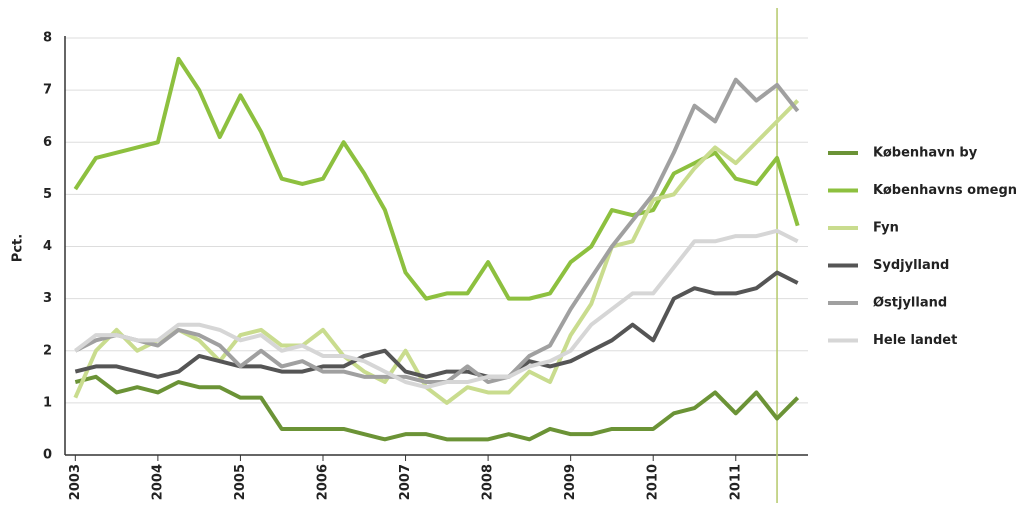  What do you see at coordinates (240, 482) in the screenshot?
I see `x-tick-label: 2005` at bounding box center [240, 482].